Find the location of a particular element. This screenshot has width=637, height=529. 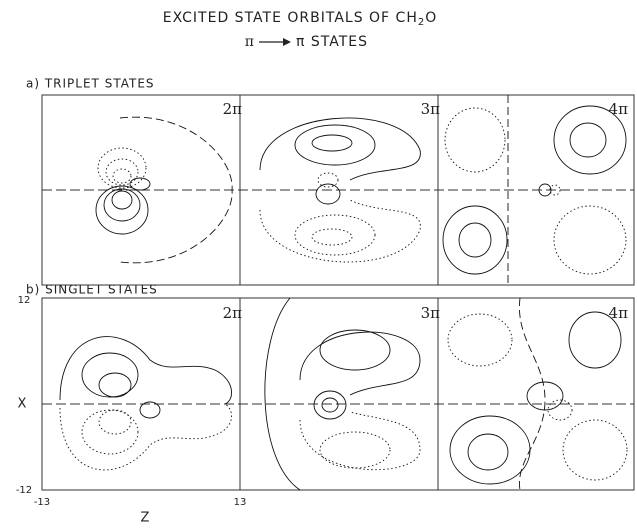

subtitle-to: π STATES is located at coordinates (332, 42).